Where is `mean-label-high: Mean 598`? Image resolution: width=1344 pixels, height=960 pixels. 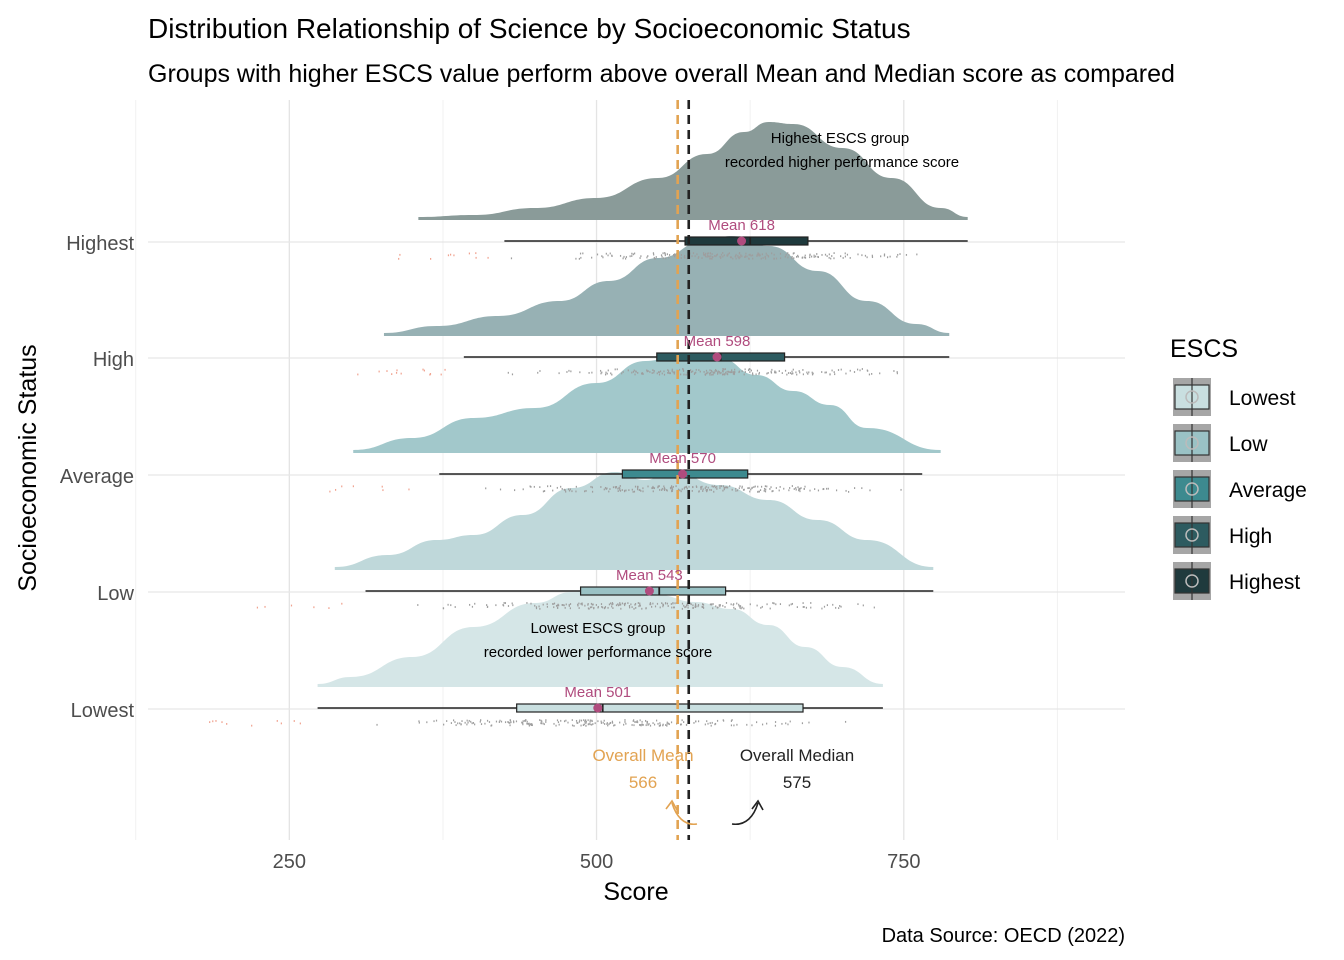 mean-label-high: Mean 598 is located at coordinates (717, 341).